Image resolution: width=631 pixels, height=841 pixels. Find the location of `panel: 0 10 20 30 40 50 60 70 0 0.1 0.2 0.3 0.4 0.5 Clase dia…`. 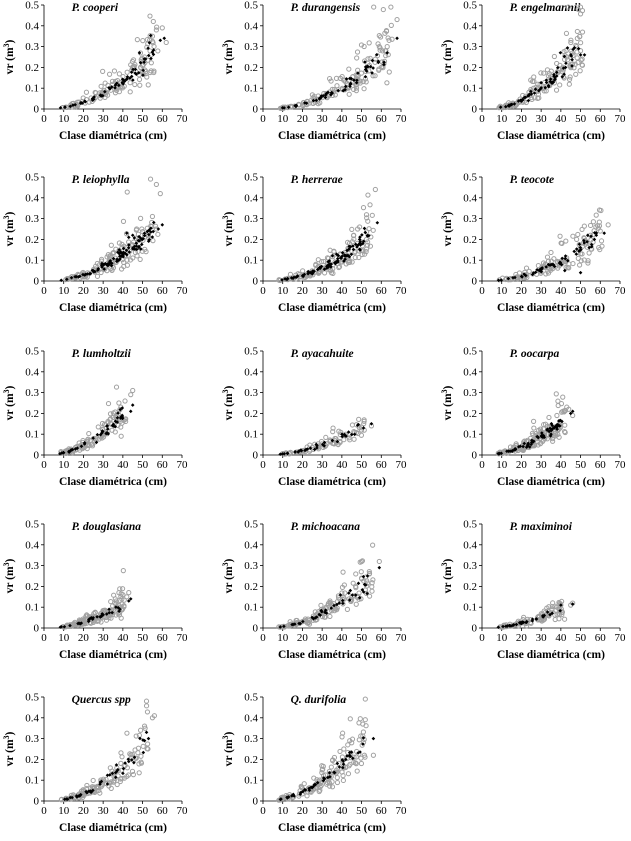

panel: 0 10 20 30 40 50 60 70 0 0.1 0.2 0.3 0.4 0.5 Clase dia… is located at coordinates (533, 71).